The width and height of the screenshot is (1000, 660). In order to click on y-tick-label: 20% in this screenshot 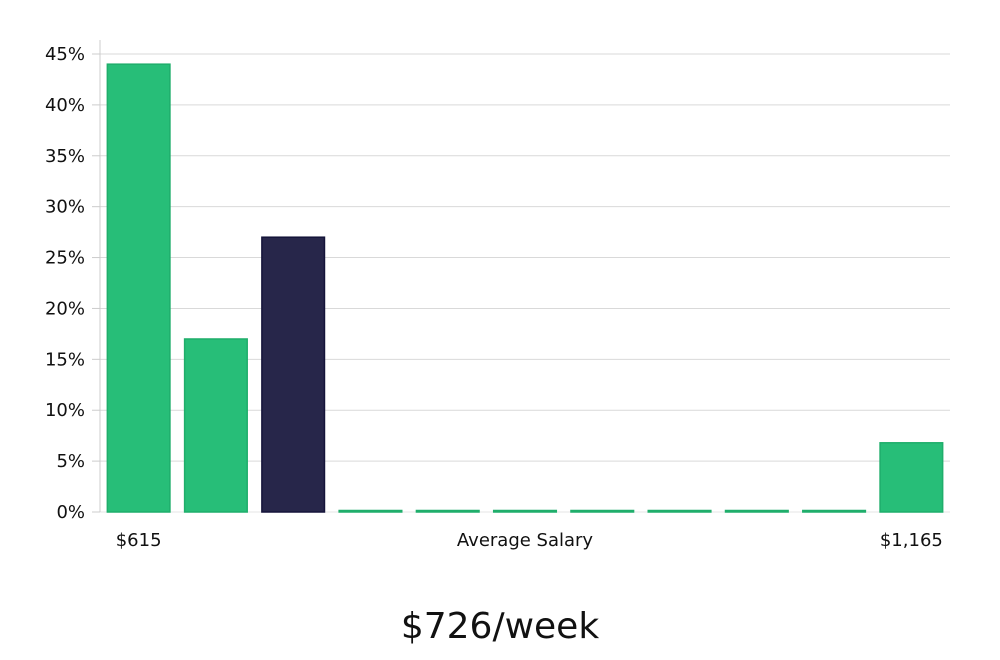, I will do `click(65, 308)`.